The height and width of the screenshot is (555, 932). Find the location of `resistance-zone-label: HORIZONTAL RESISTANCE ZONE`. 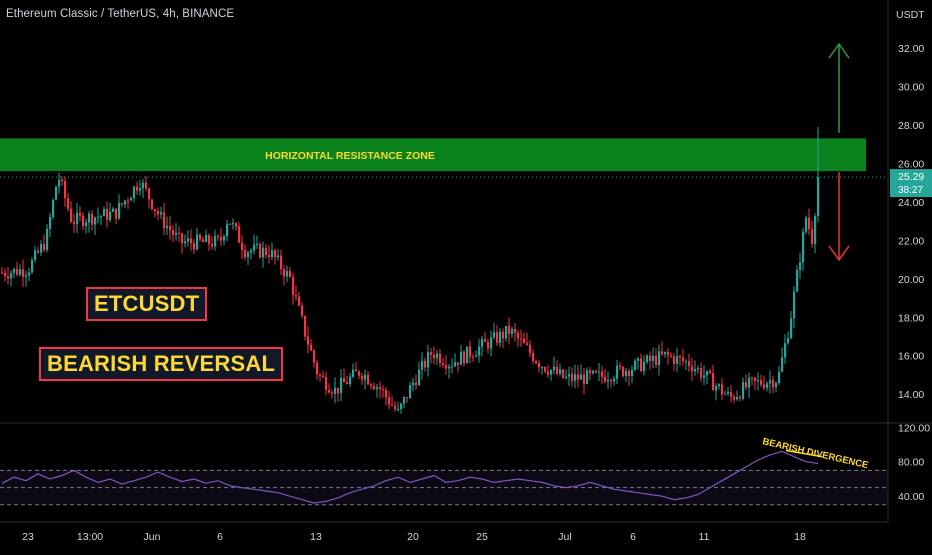

resistance-zone-label: HORIZONTAL RESISTANCE ZONE is located at coordinates (350, 156).